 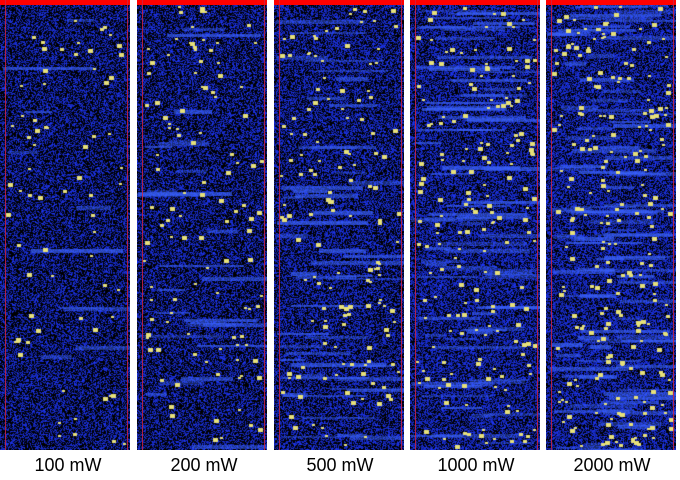 I want to click on panel-label: 500 mW, so click(x=340, y=465).